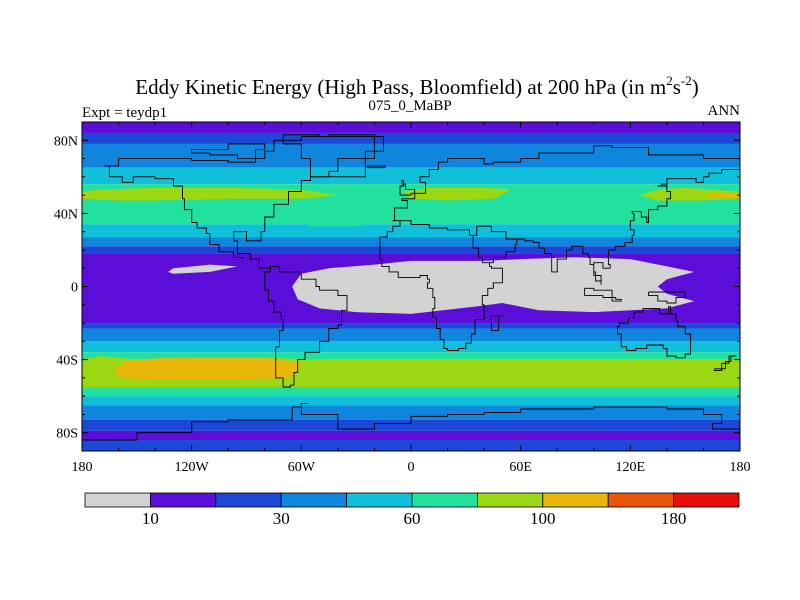  Describe the element at coordinates (74, 288) in the screenshot. I see `y-tick-label-2: 0` at that location.